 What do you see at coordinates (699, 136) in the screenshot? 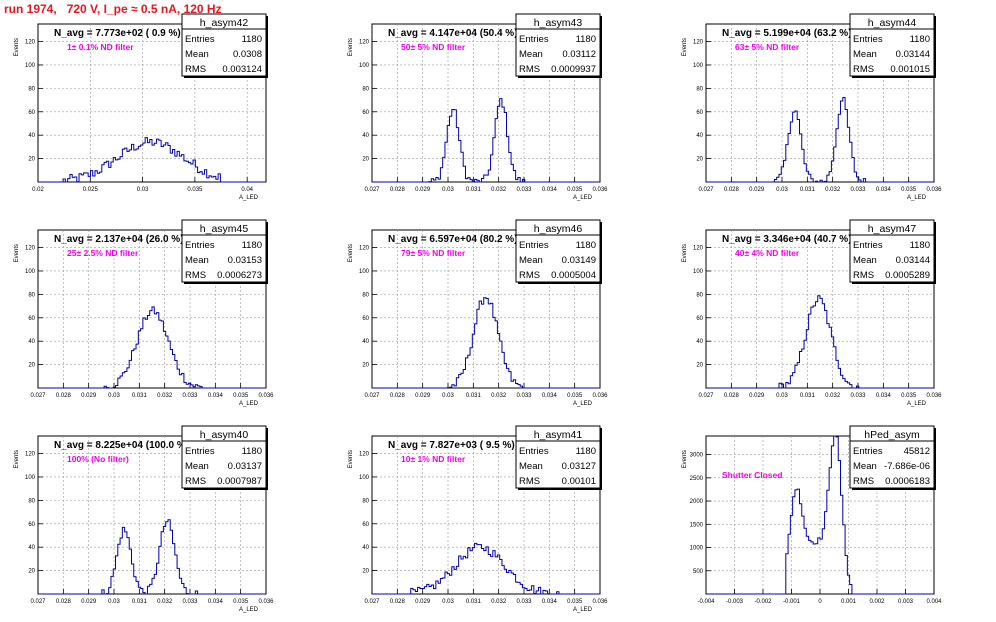
I see `y-tick-label: 40` at bounding box center [699, 136].